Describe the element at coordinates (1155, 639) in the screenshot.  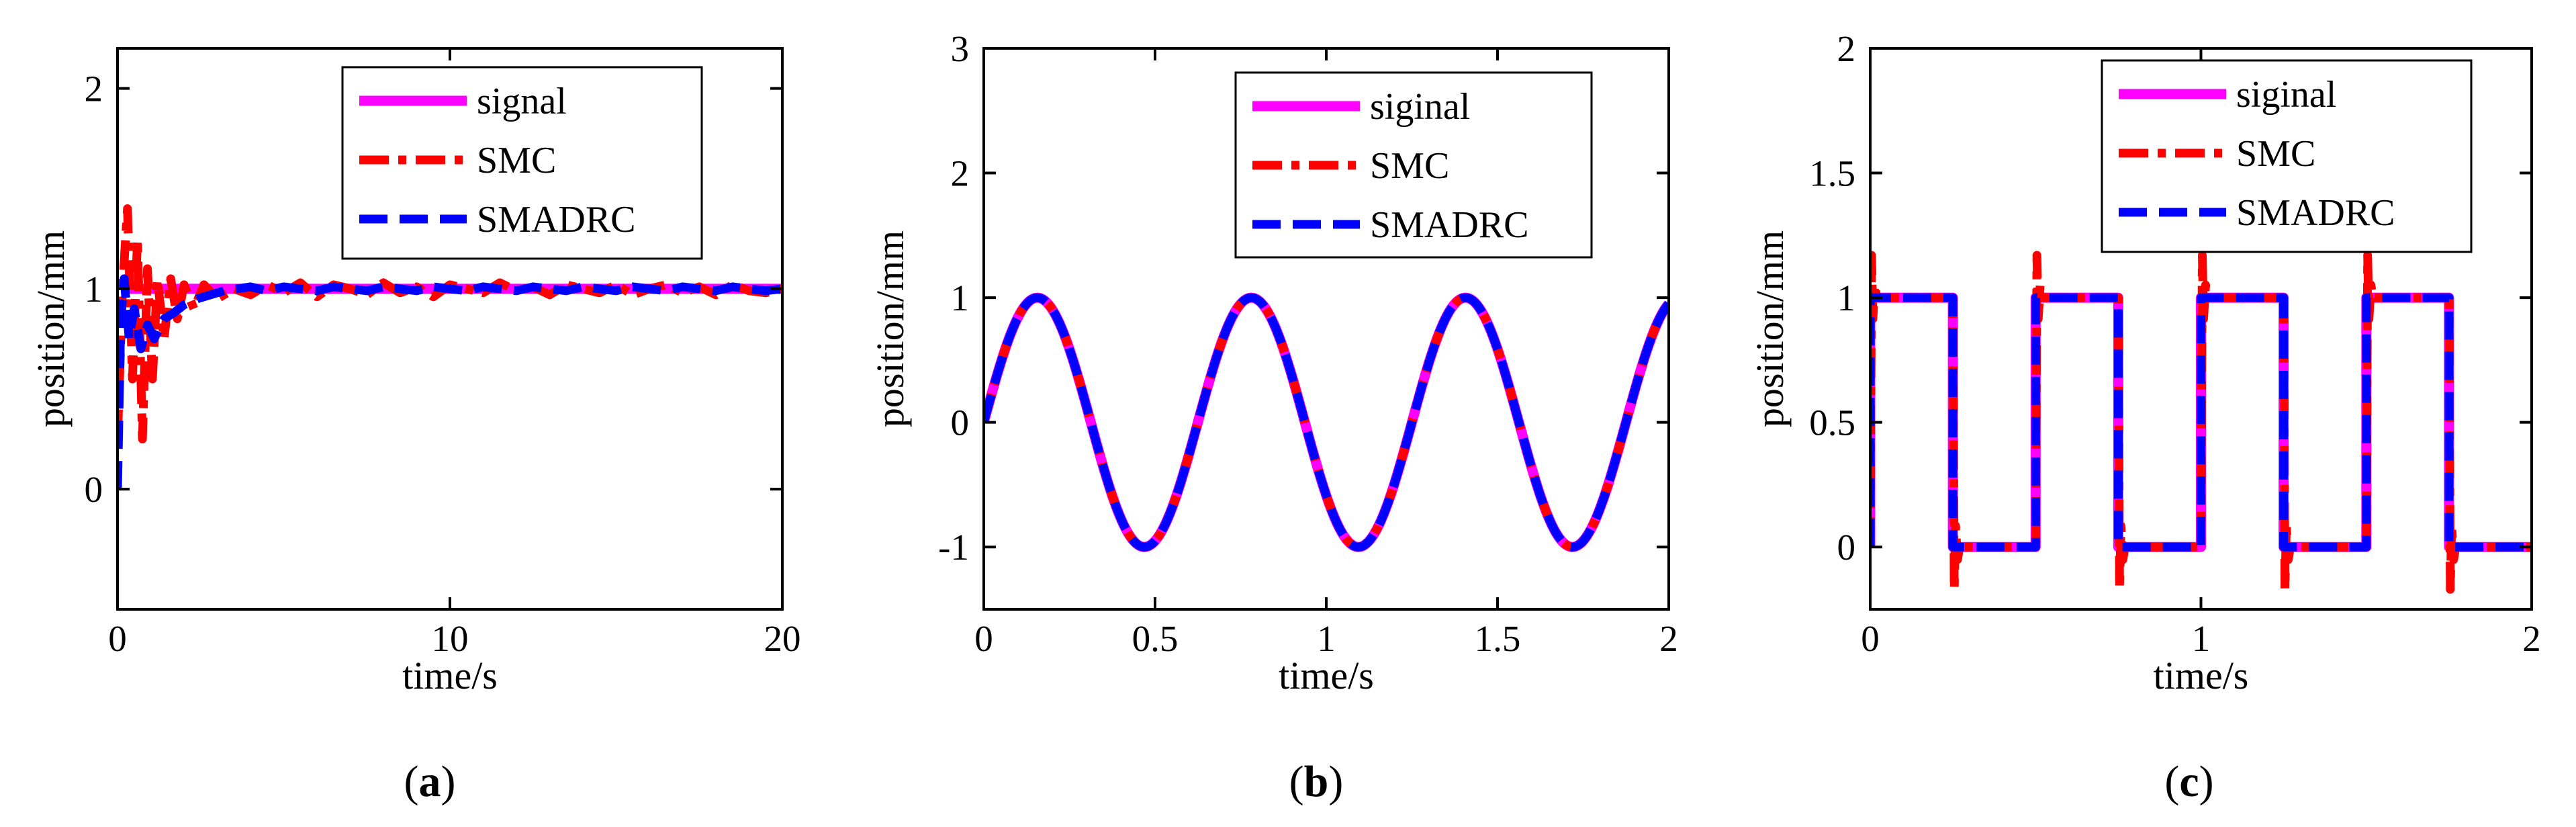
I see `x-tick-label: 0.5` at that location.